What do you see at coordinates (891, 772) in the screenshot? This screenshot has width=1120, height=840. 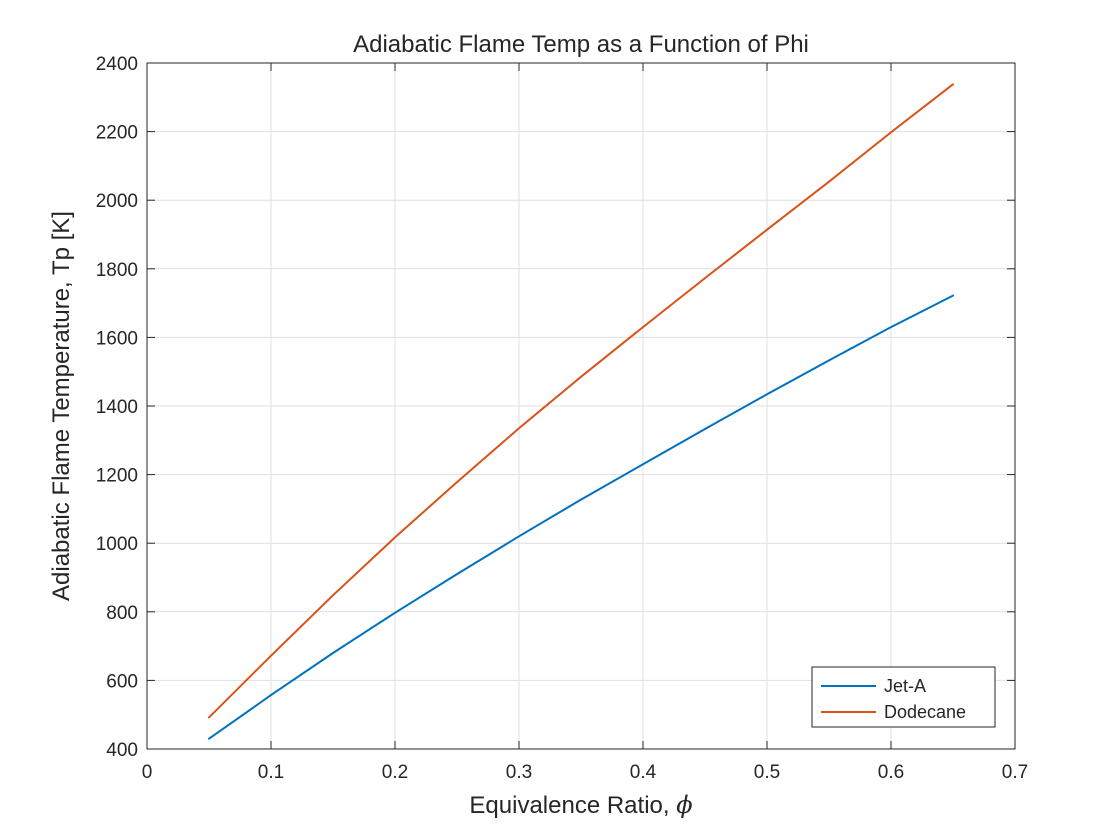 I see `x-tick-label: 0.6` at bounding box center [891, 772].